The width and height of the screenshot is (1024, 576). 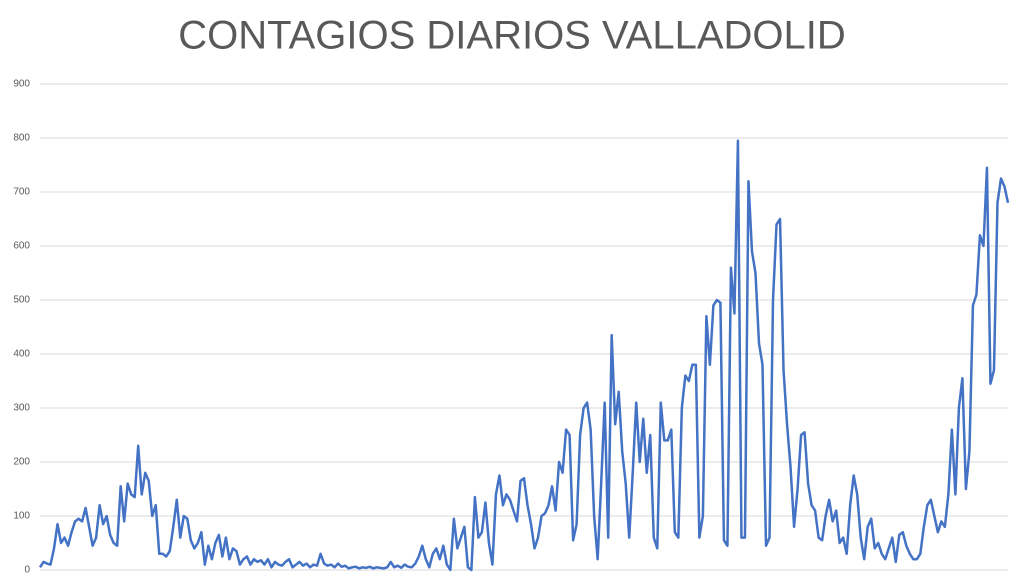 What do you see at coordinates (21, 192) in the screenshot?
I see `y-tick-label: 700` at bounding box center [21, 192].